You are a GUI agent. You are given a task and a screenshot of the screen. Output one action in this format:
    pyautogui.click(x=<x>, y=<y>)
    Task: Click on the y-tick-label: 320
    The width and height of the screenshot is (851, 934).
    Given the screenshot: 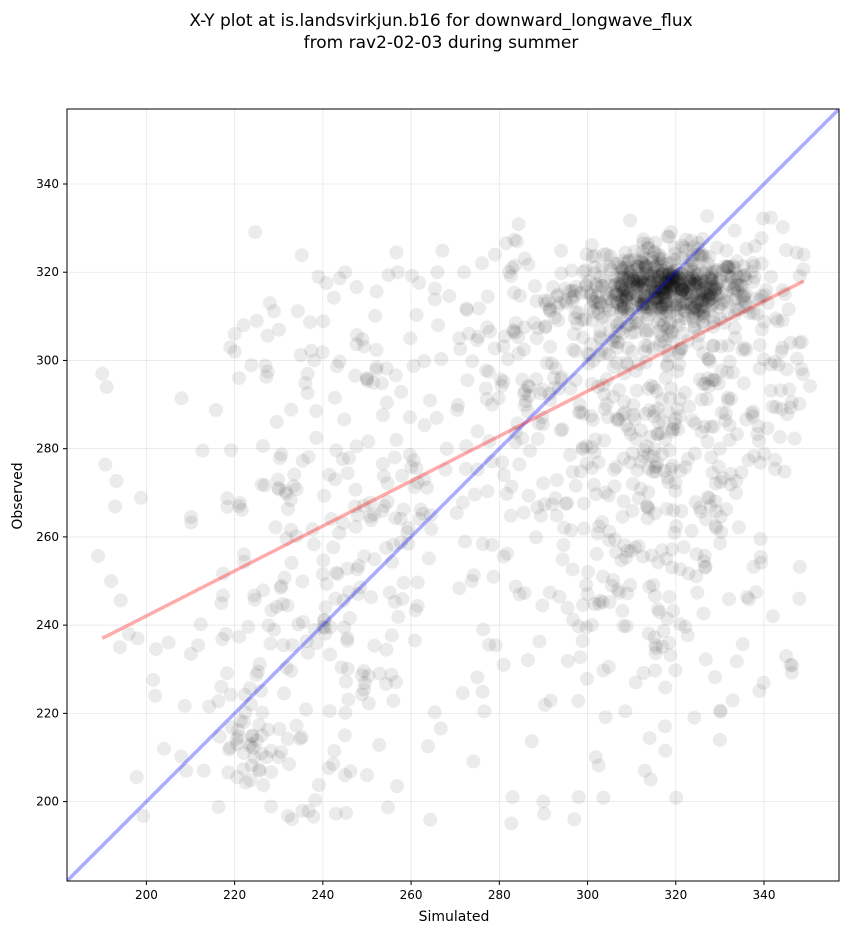 What is the action you would take?
    pyautogui.click(x=47, y=272)
    